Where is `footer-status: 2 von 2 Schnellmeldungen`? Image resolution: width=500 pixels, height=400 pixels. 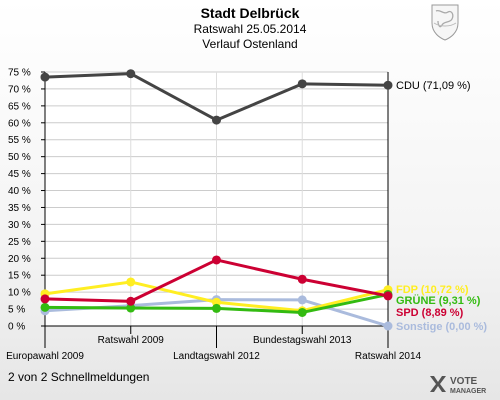 footer-status: 2 von 2 Schnellmeldungen is located at coordinates (79, 377).